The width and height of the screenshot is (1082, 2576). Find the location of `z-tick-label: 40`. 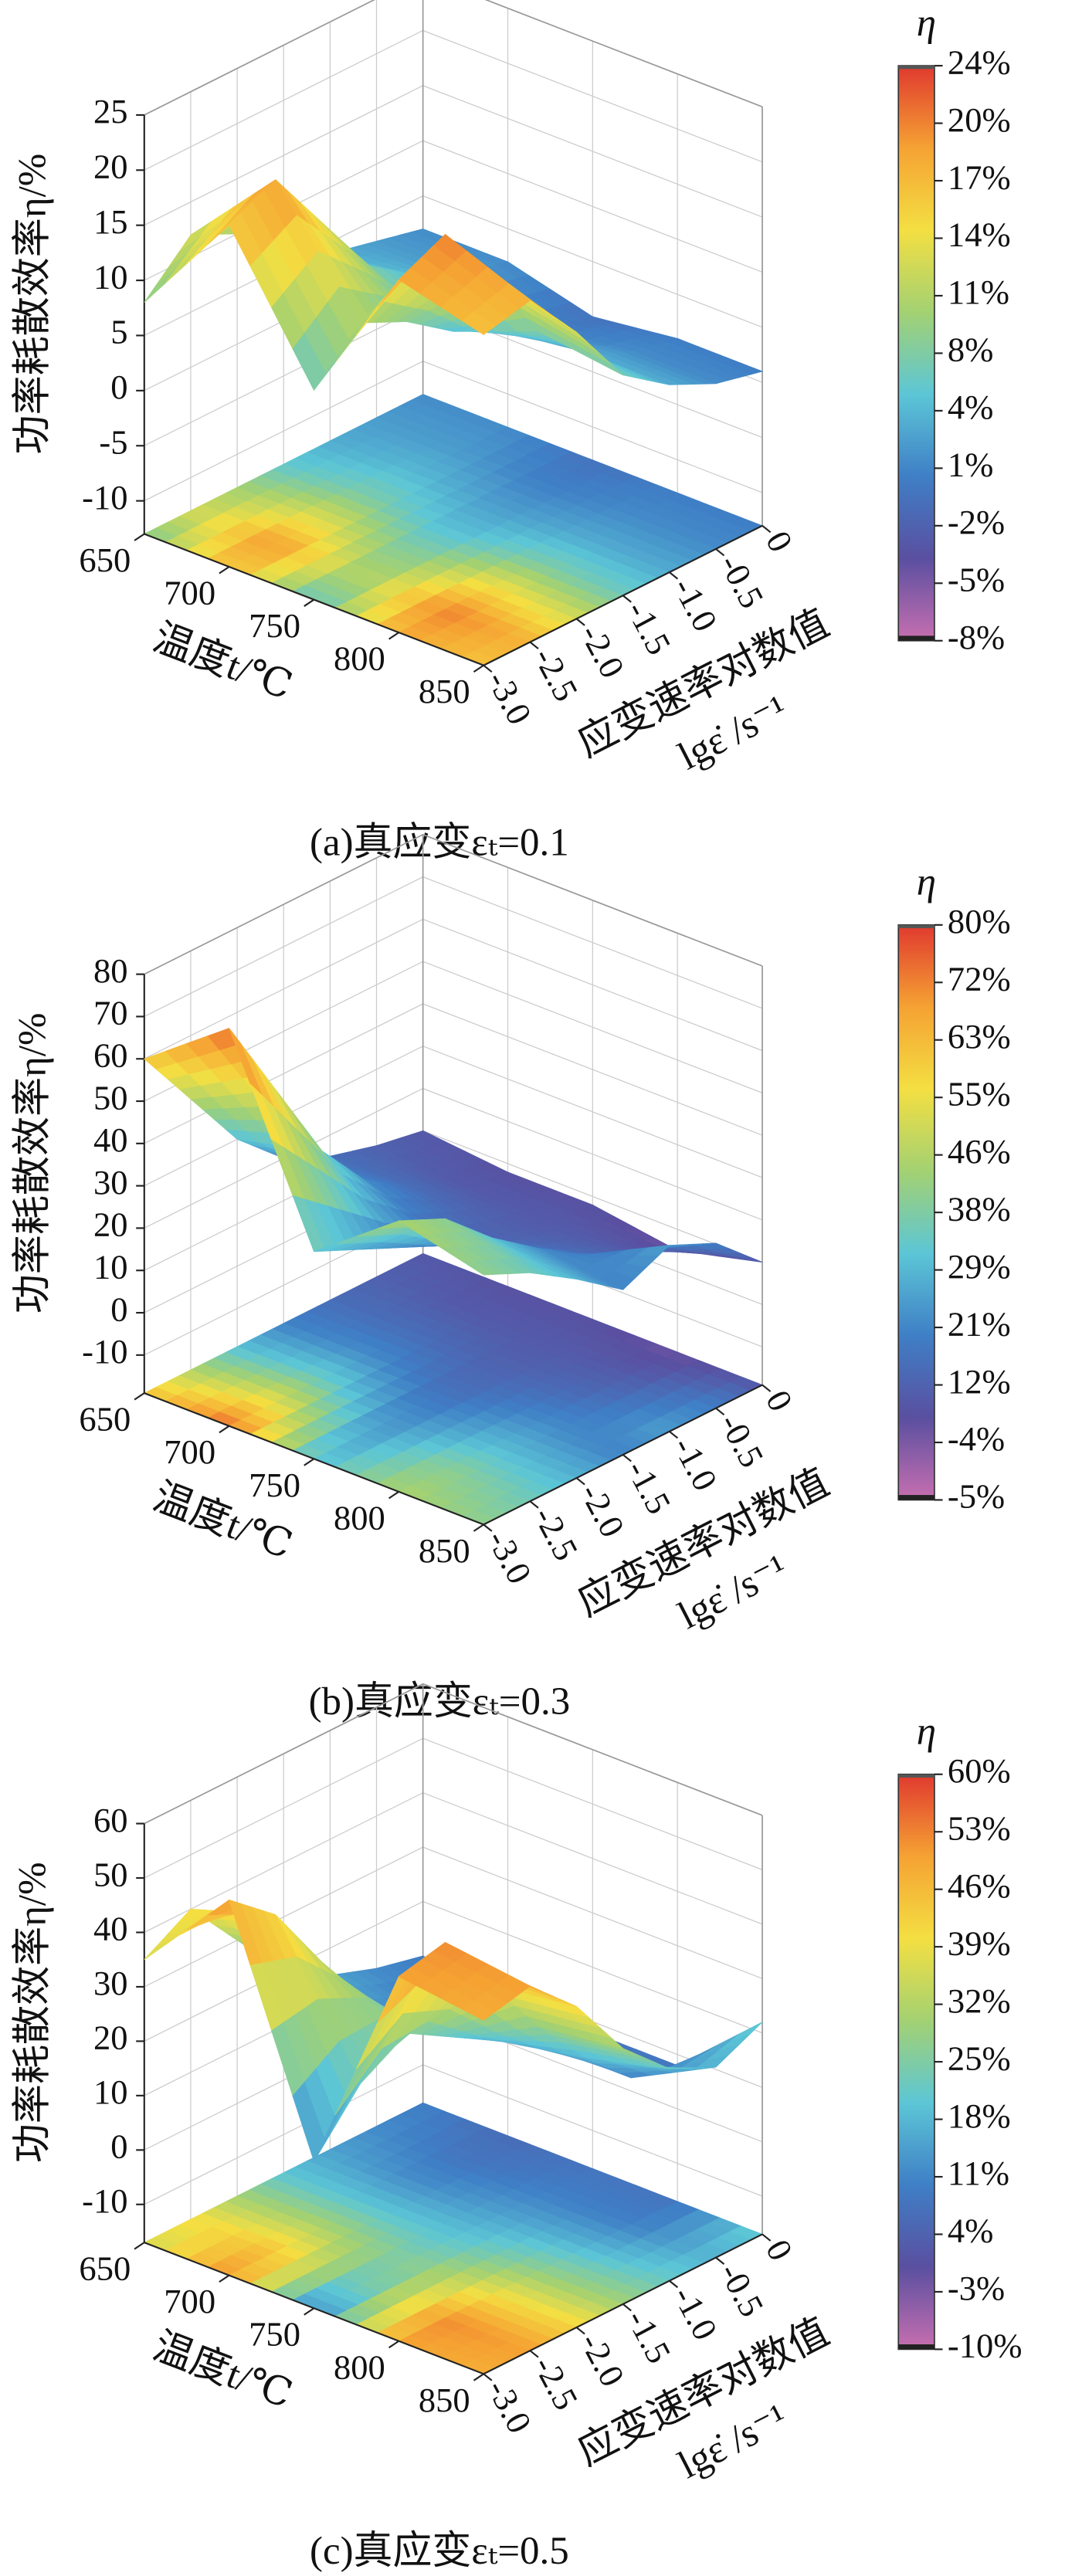

z-tick-label: 40 is located at coordinates (110, 1139).